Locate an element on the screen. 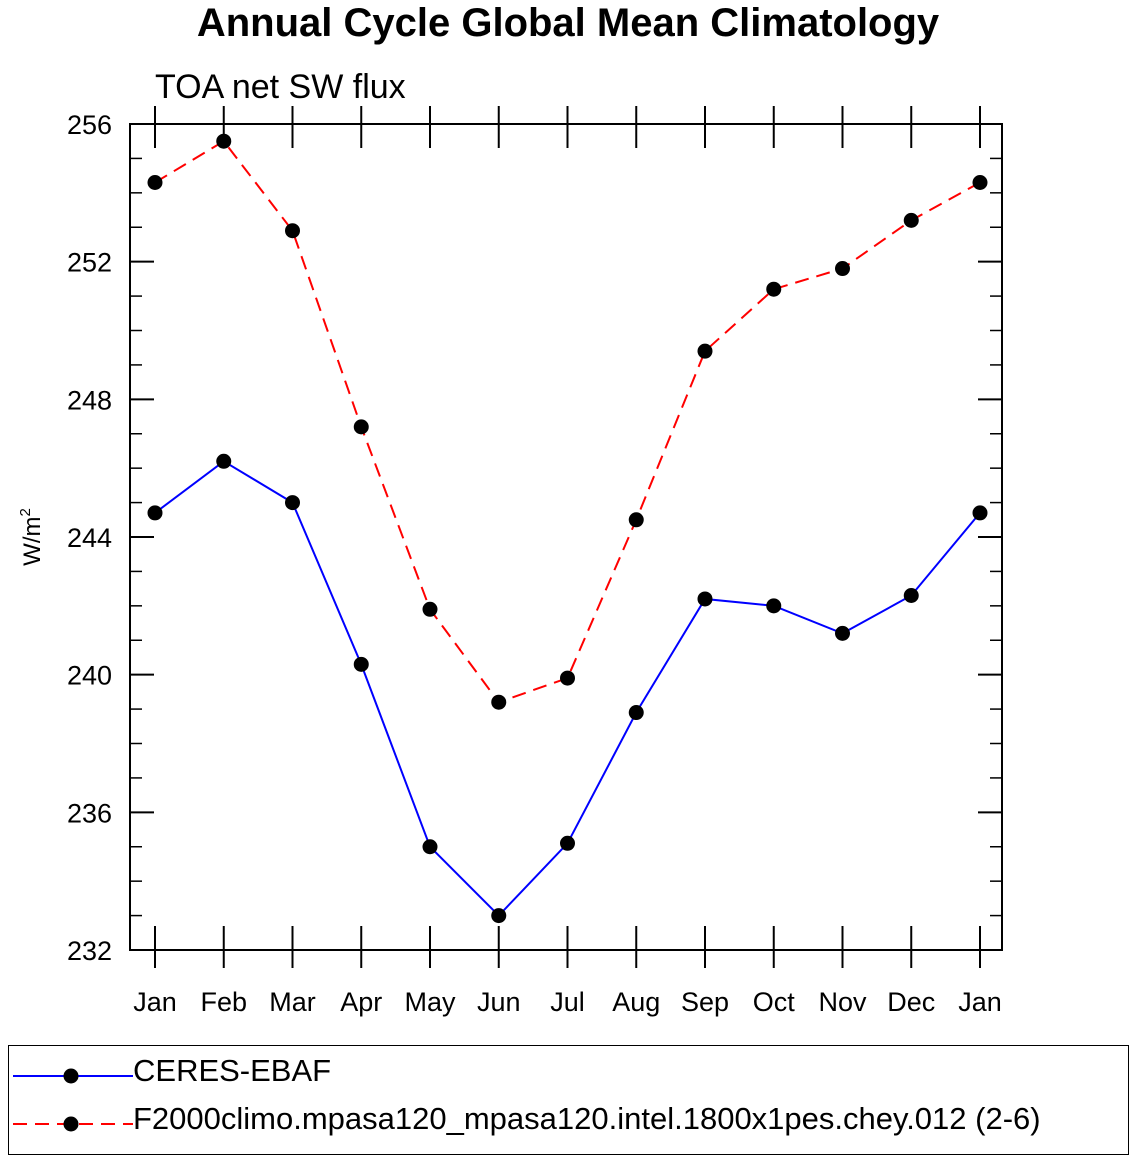 This screenshot has width=1136, height=1161. y-tick-label-244: 244 is located at coordinates (89, 538).